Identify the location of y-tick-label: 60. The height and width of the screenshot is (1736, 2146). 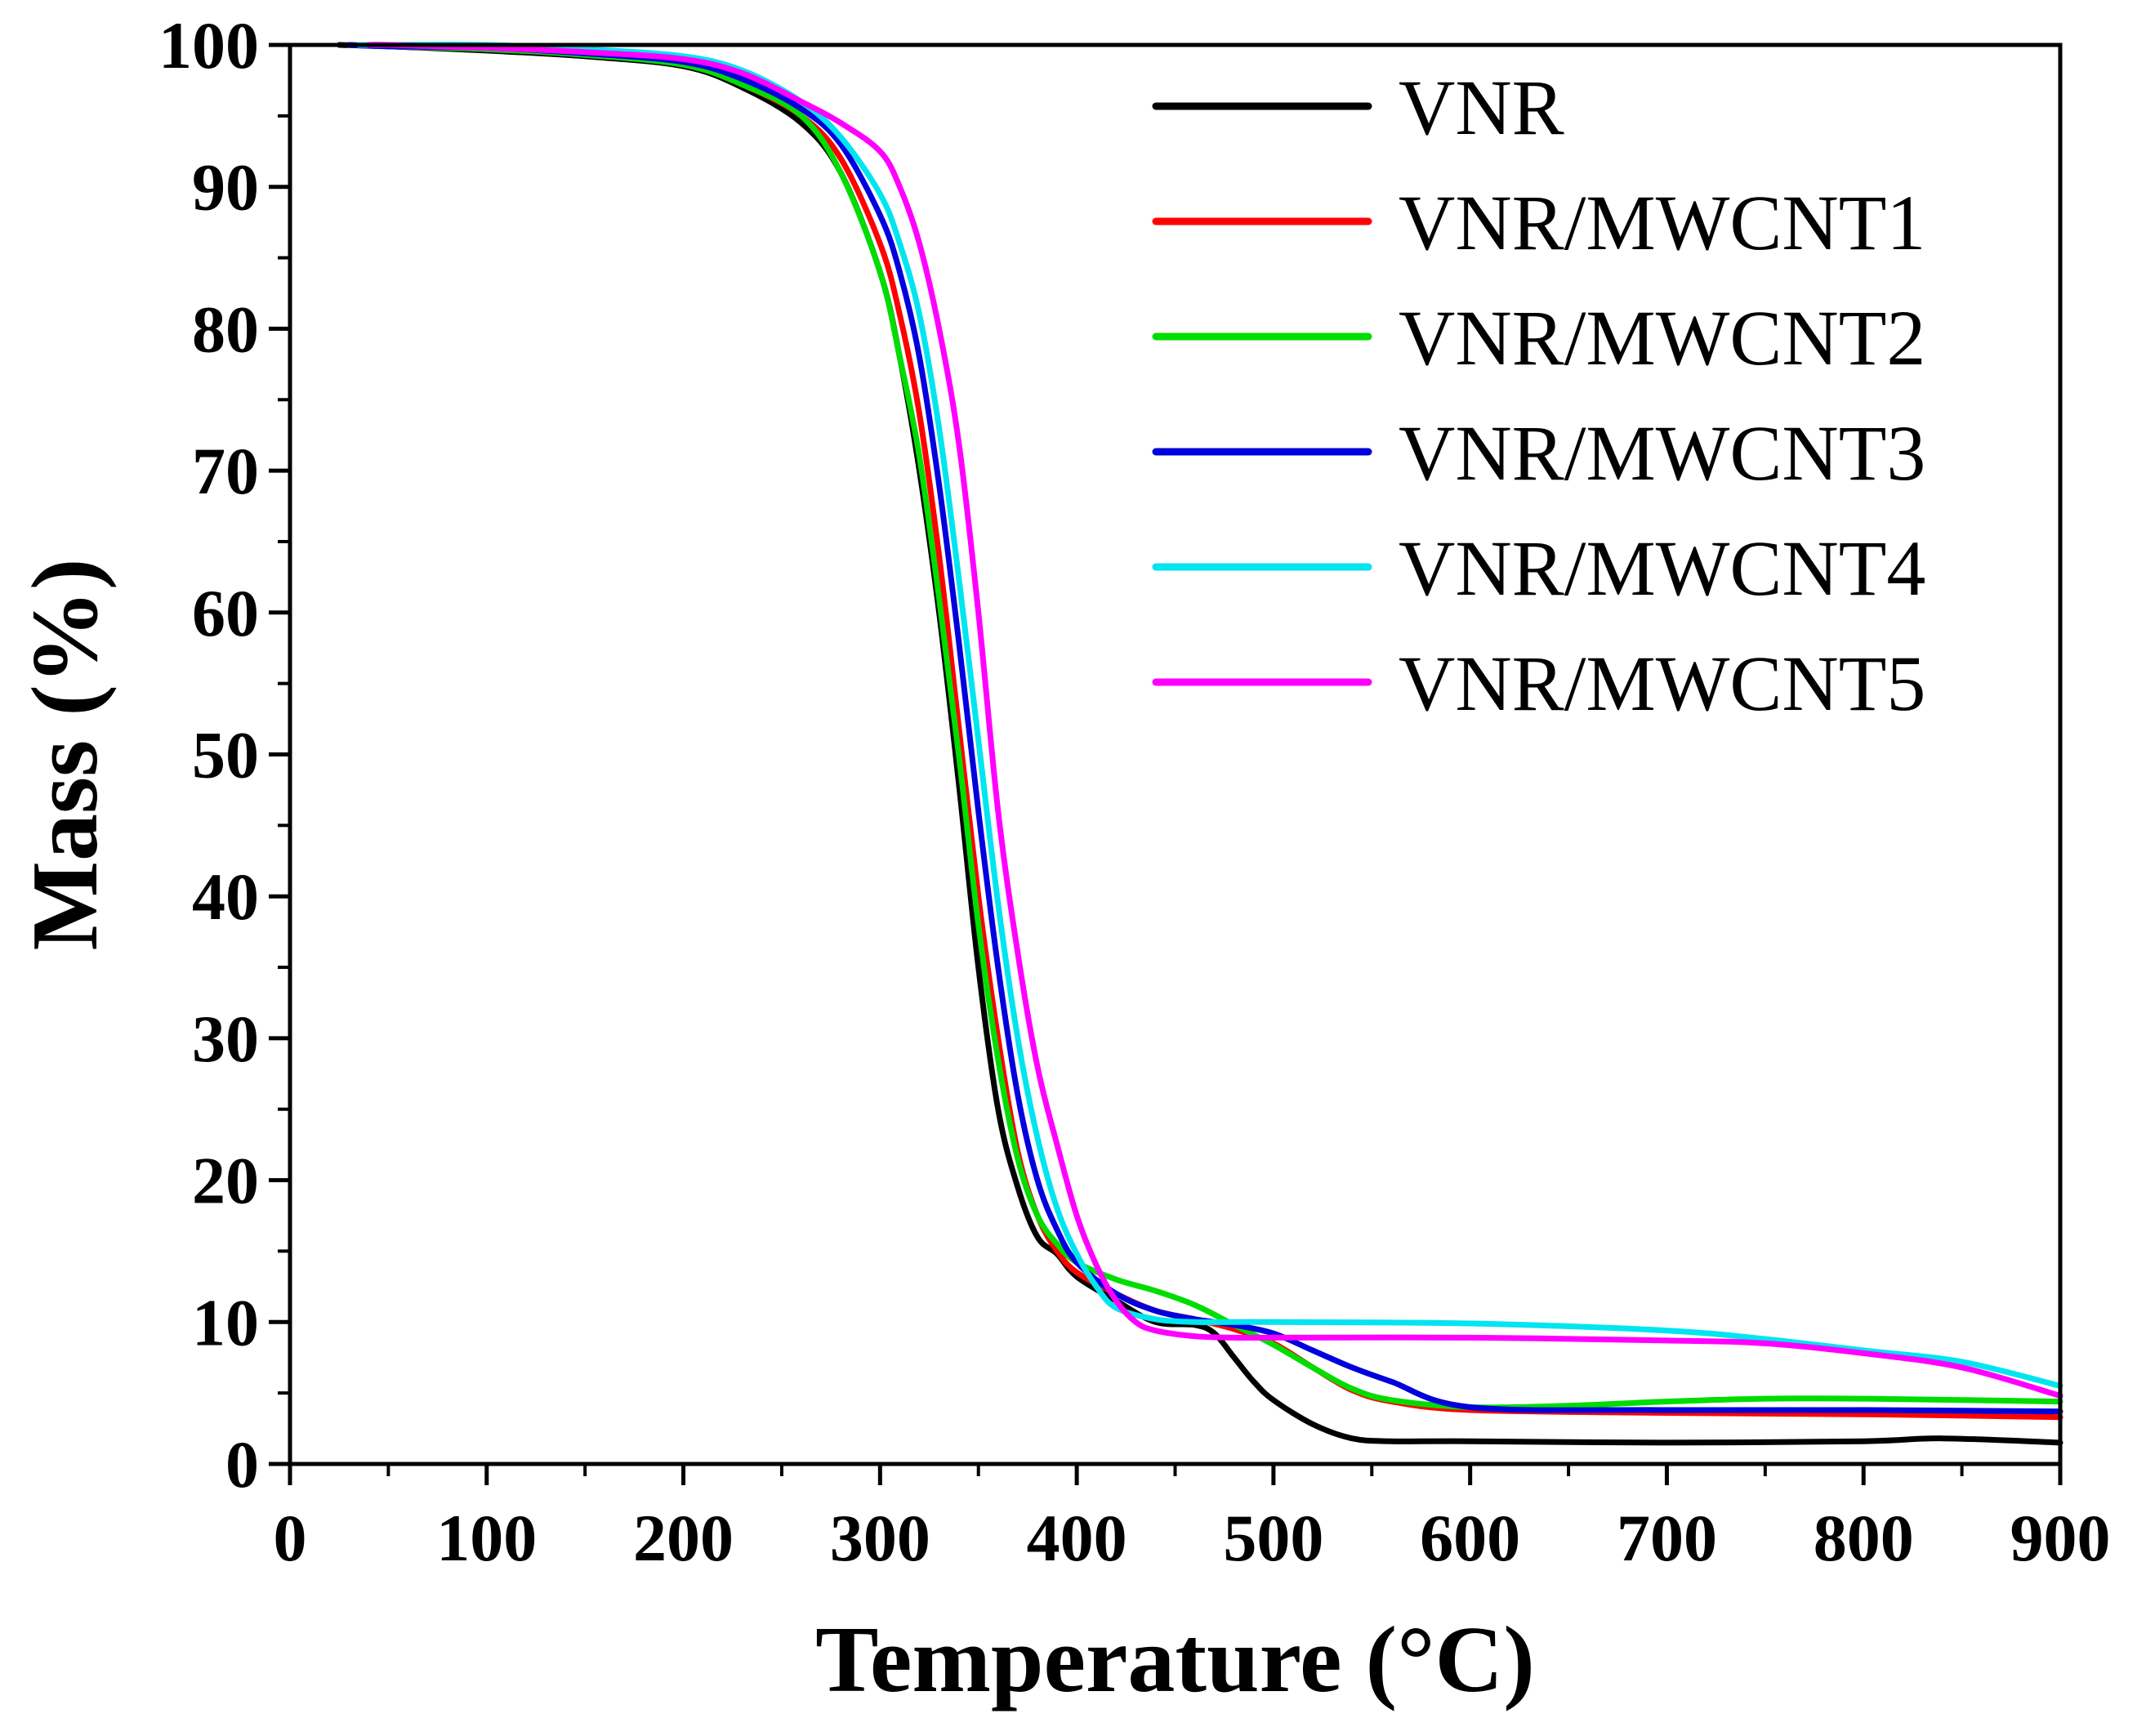
(225, 613).